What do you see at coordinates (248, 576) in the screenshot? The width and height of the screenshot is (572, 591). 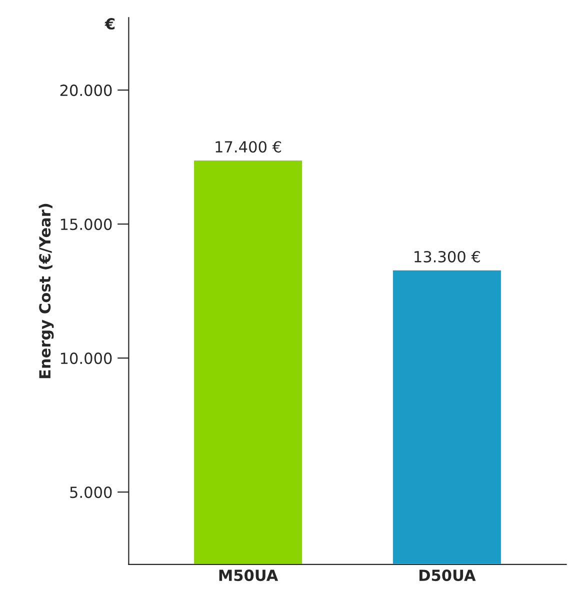 I see `x-tick-label: M50UA` at bounding box center [248, 576].